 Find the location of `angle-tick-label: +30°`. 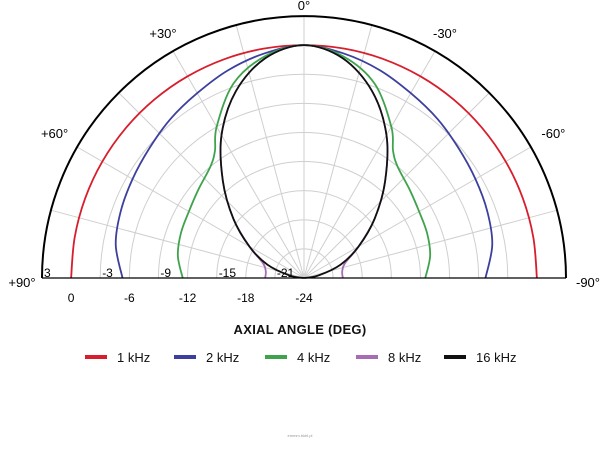

angle-tick-label: +30° is located at coordinates (162, 33).